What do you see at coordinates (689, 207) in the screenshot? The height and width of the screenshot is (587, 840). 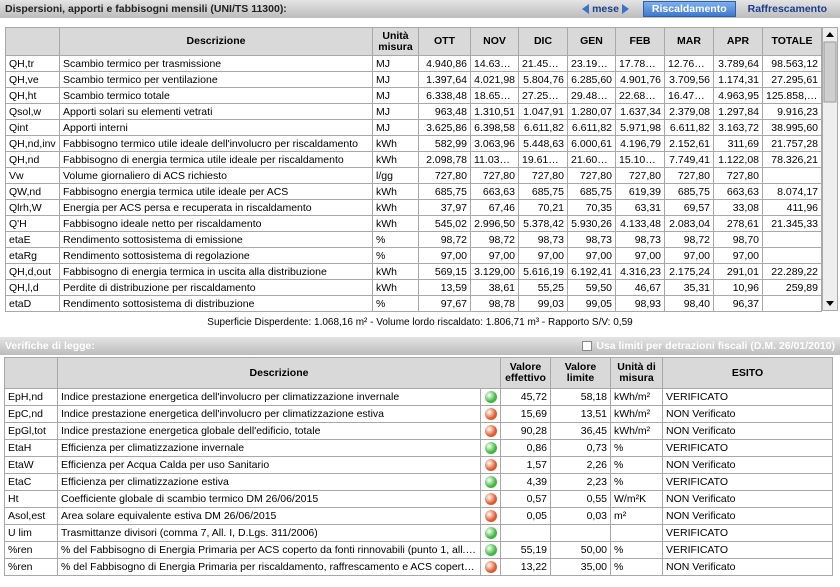 I see `value-cell: 69,57` at bounding box center [689, 207].